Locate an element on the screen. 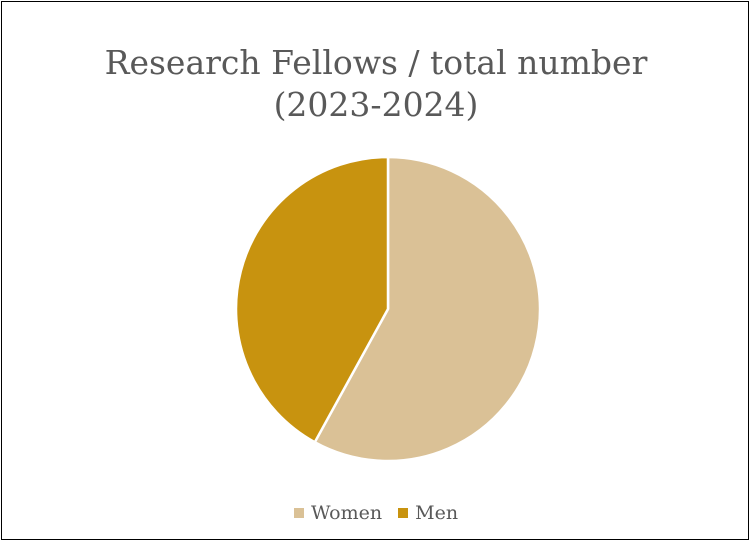 The width and height of the screenshot is (752, 543). chart-title-line-2: (2023-2024) is located at coordinates (376, 104).